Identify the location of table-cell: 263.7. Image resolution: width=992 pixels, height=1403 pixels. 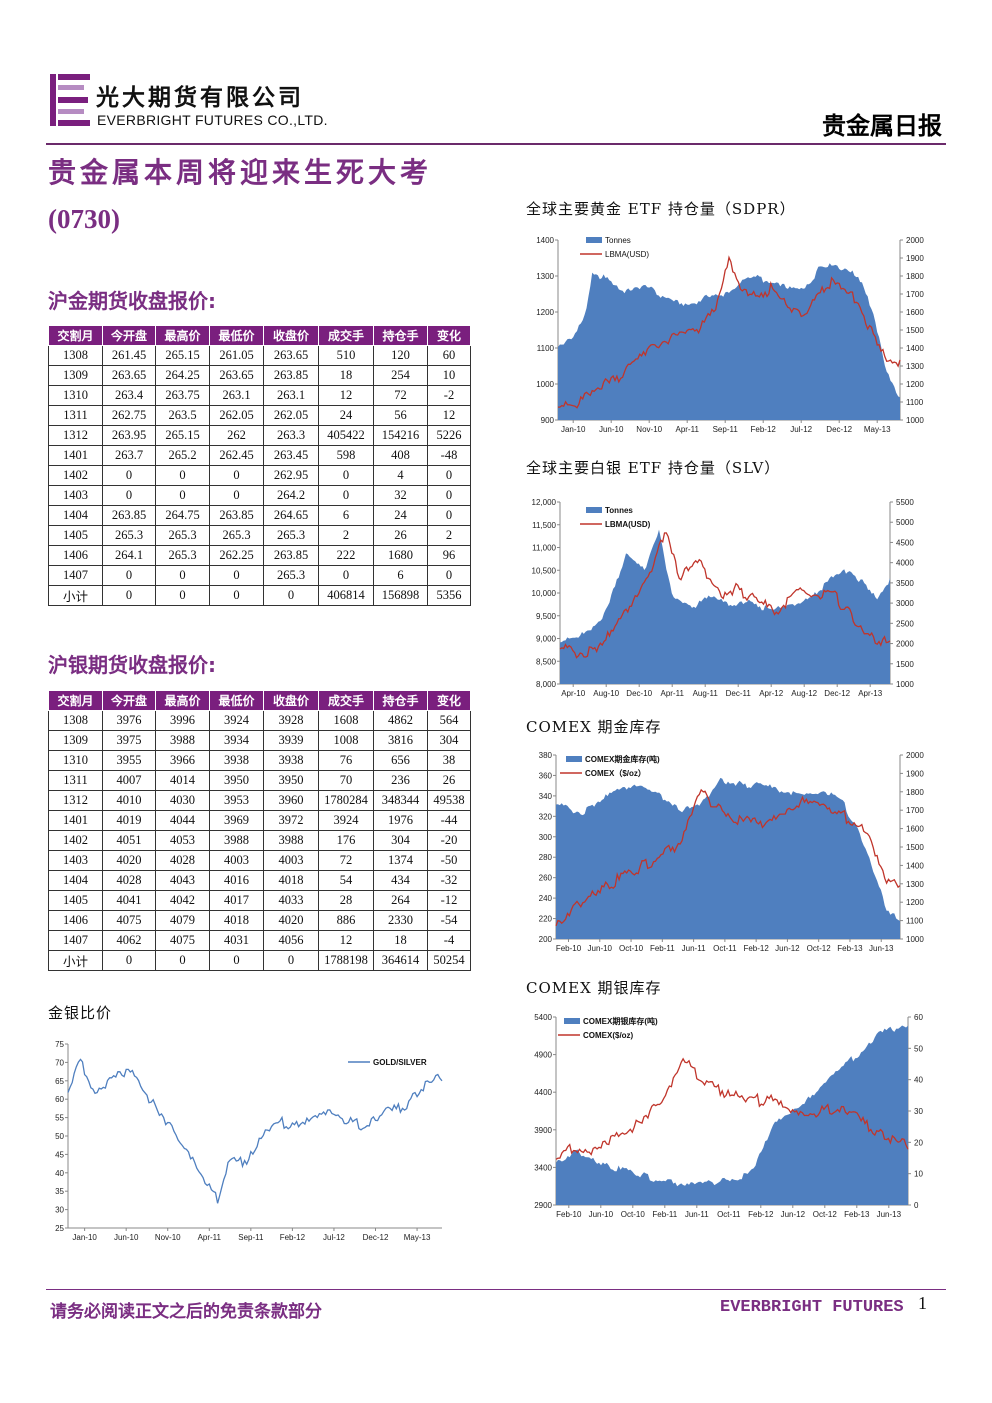
(129, 455).